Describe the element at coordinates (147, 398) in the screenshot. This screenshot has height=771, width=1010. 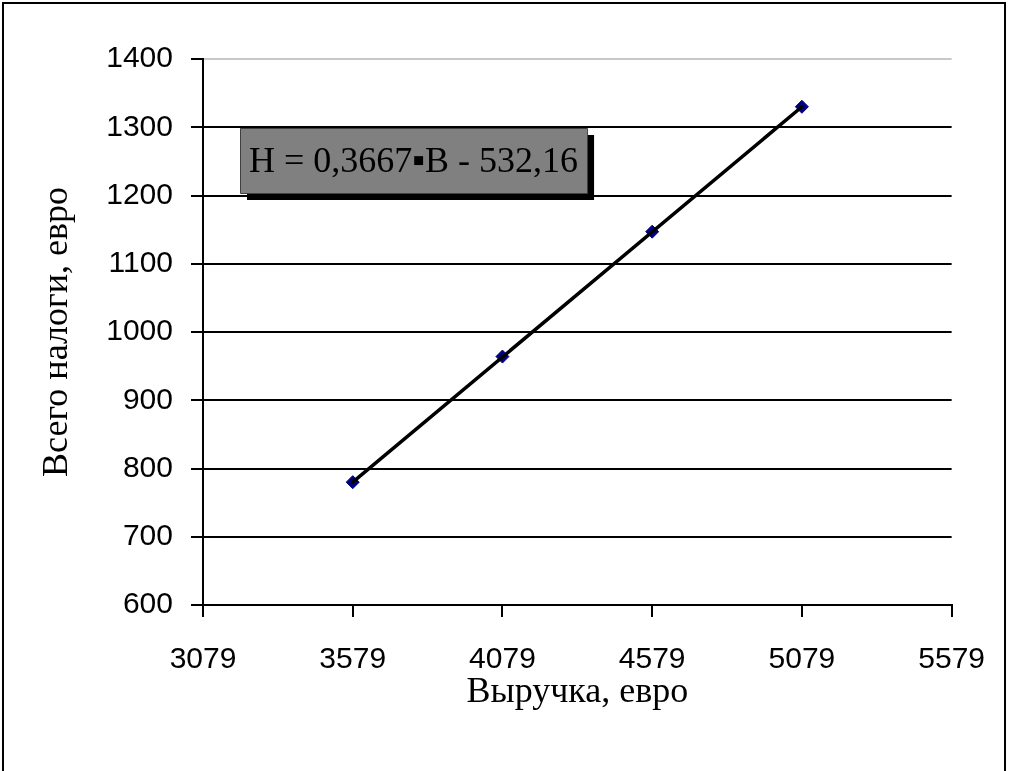
I see `y-tick-label: 900` at that location.